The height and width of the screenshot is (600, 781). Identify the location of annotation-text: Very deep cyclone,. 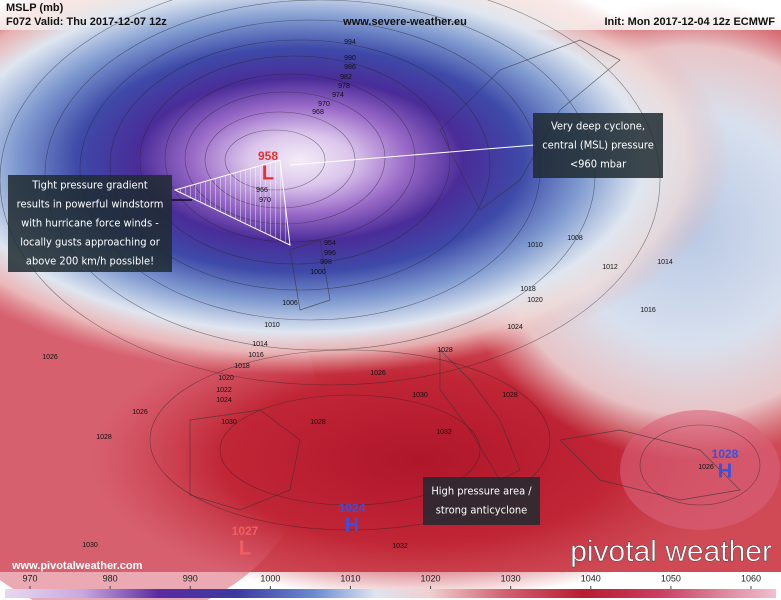
(598, 126).